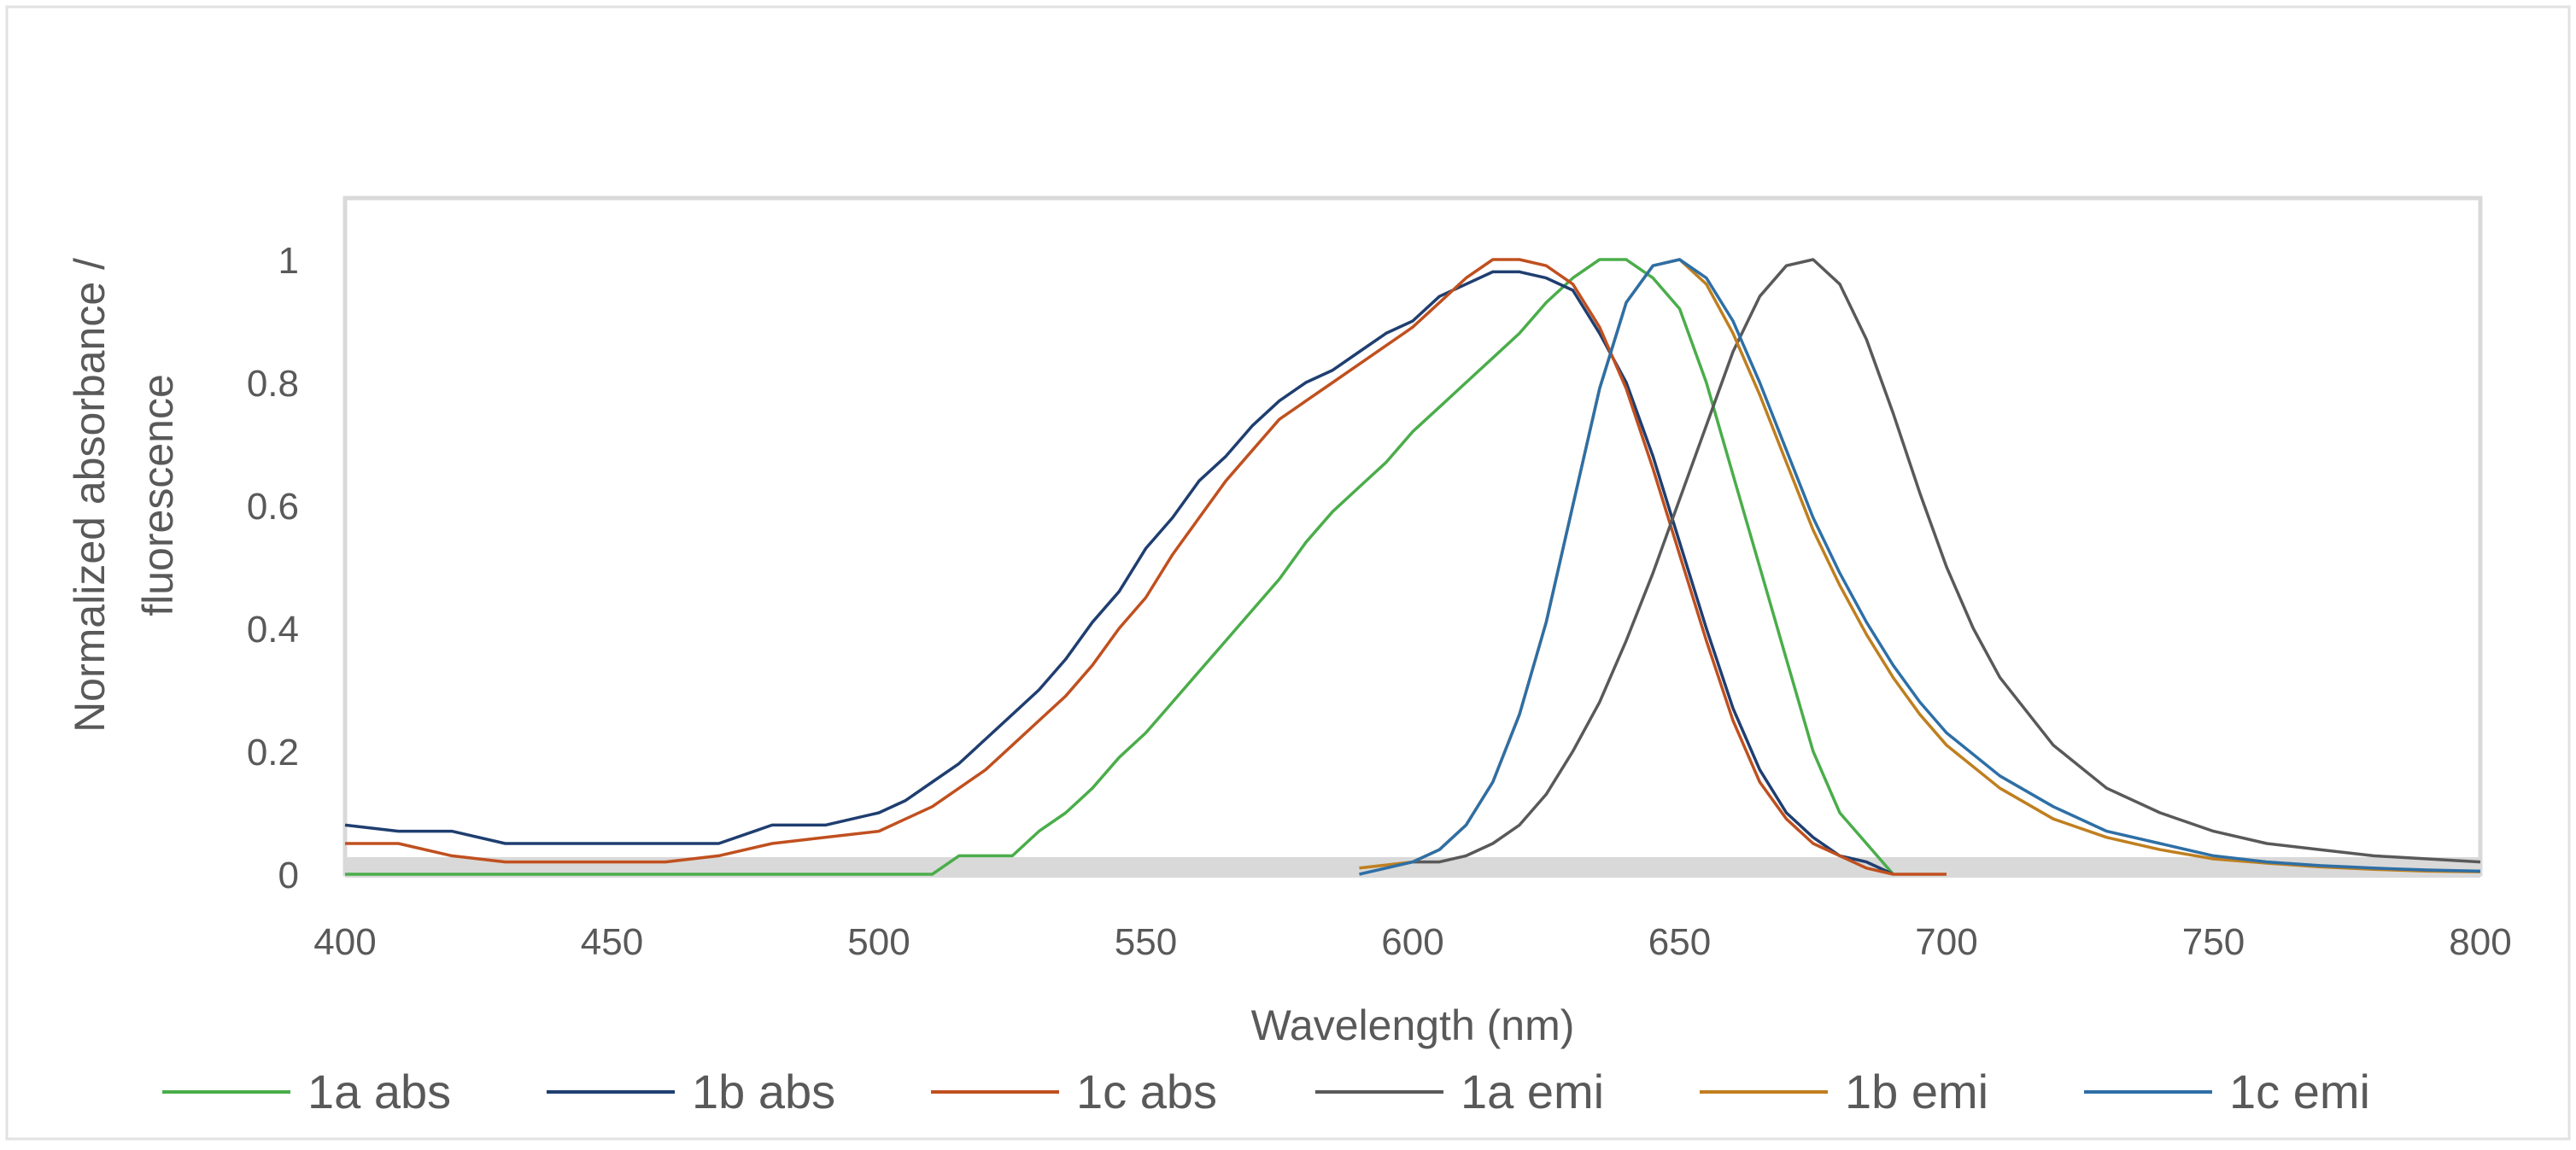  What do you see at coordinates (273, 630) in the screenshot?
I see `y-tick-label: 0.4` at bounding box center [273, 630].